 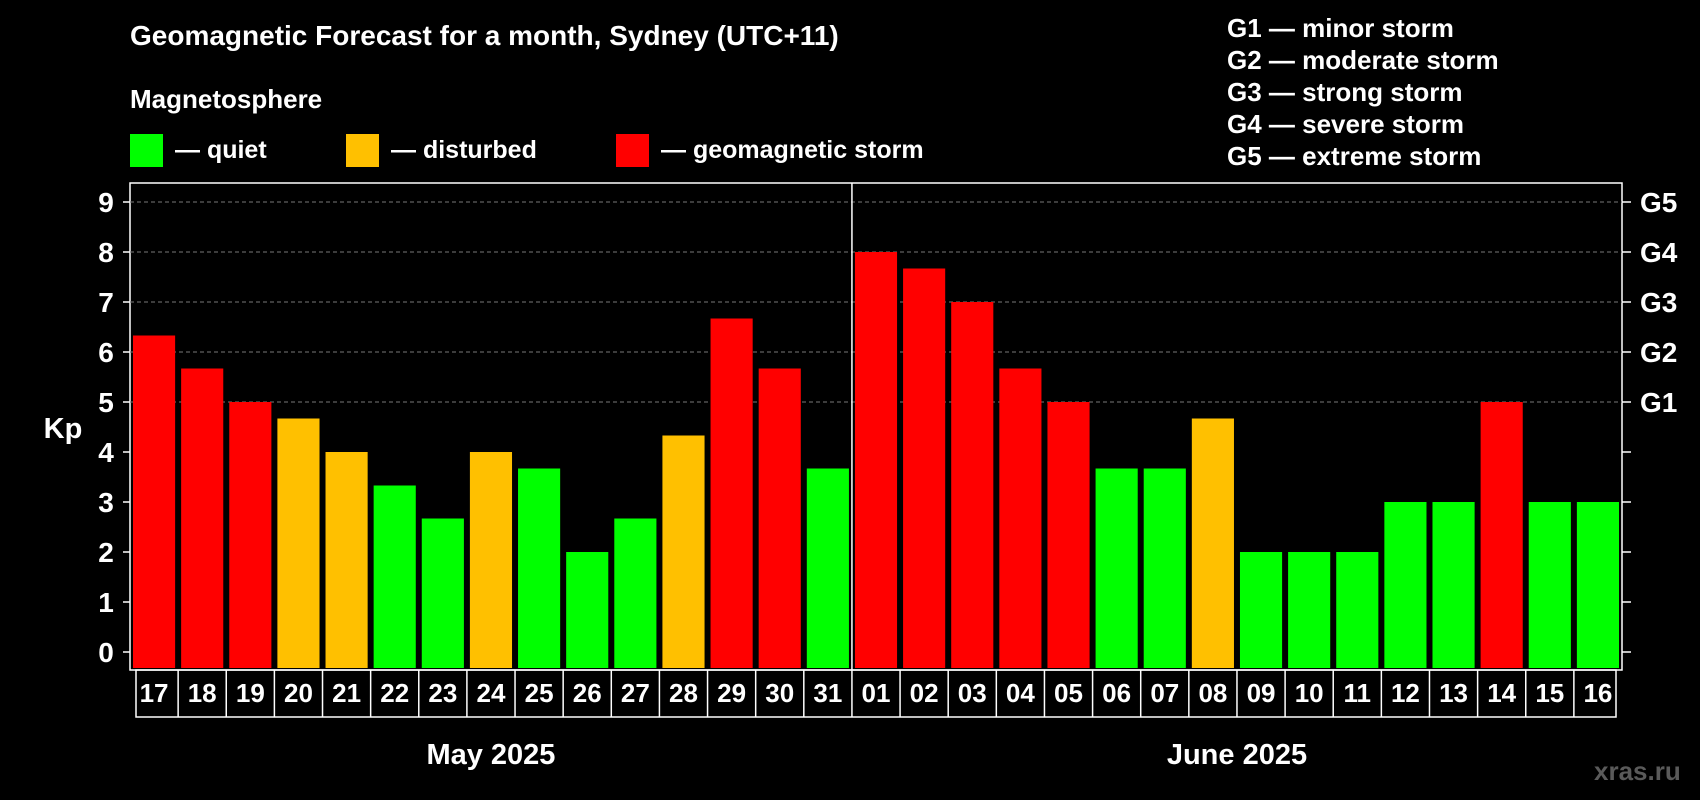 What do you see at coordinates (1020, 693) in the screenshot?
I see `x-tick-label: 04` at bounding box center [1020, 693].